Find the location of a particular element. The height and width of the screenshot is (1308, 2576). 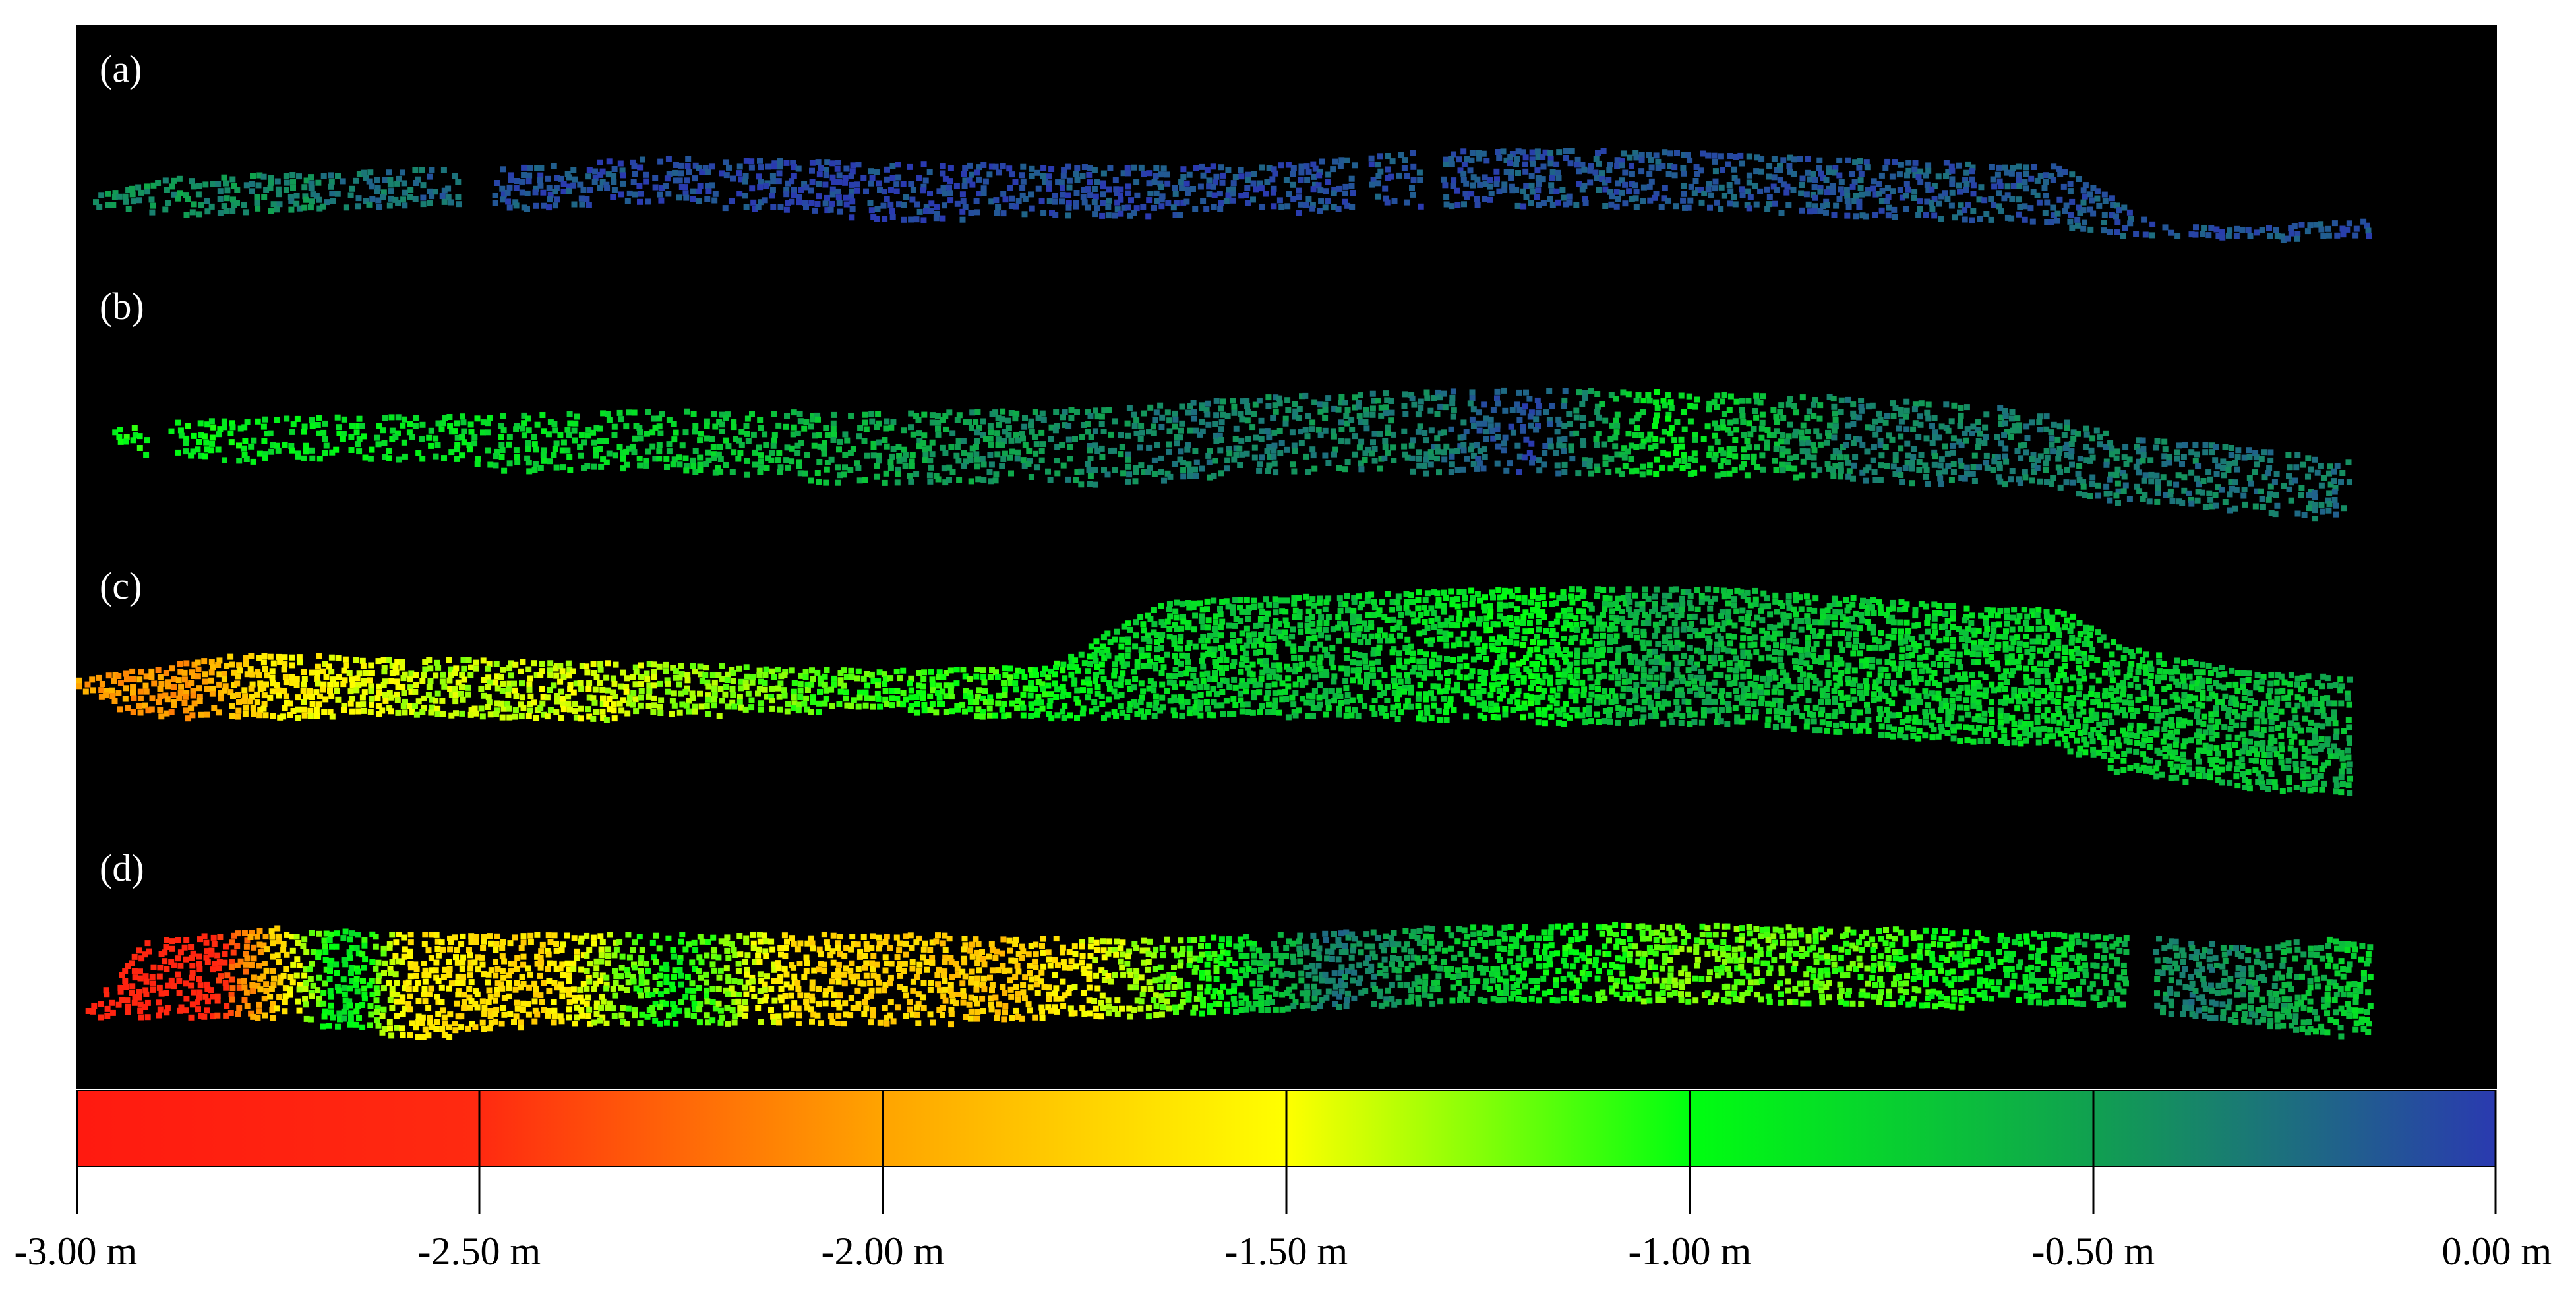

point-cloud-strip-d is located at coordinates (1229, 981).